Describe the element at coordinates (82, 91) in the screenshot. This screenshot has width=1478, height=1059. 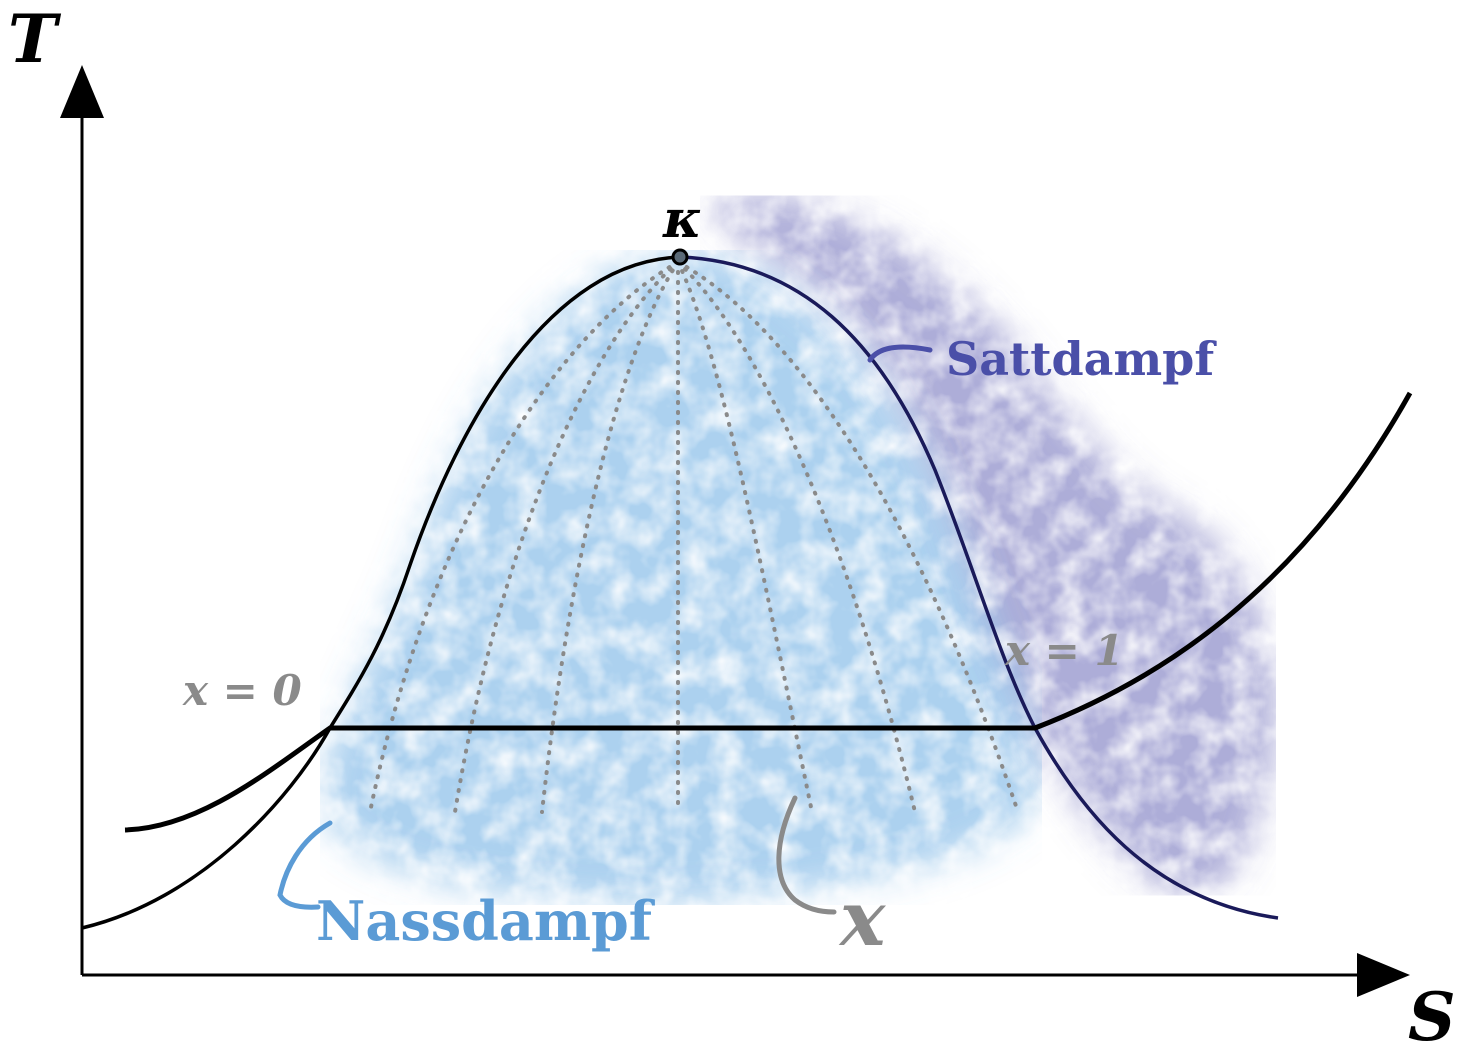
I see `y-axis-arrow-icon` at that location.